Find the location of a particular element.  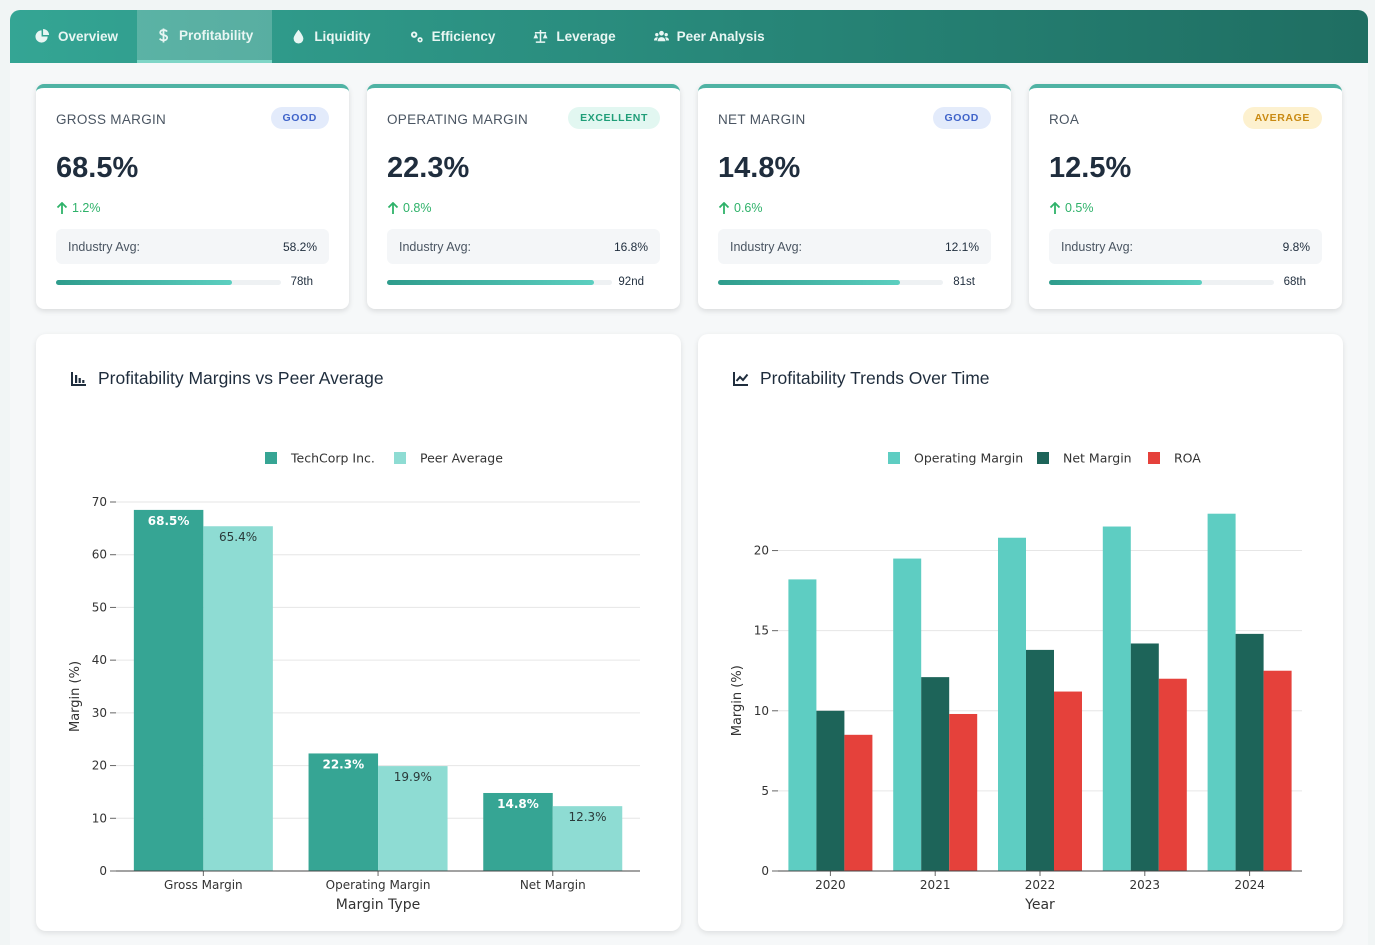

bar-peer-average-net-margin is located at coordinates (587, 838).